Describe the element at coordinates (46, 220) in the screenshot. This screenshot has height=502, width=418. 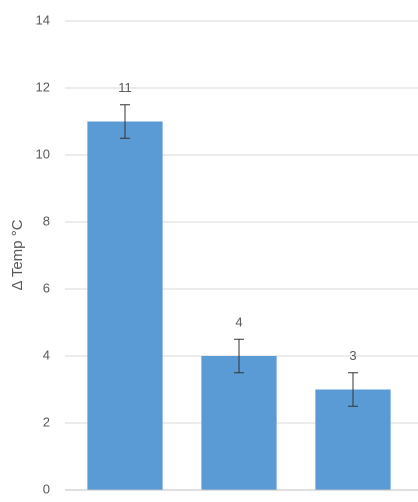
I see `y-tick-label: 8` at that location.